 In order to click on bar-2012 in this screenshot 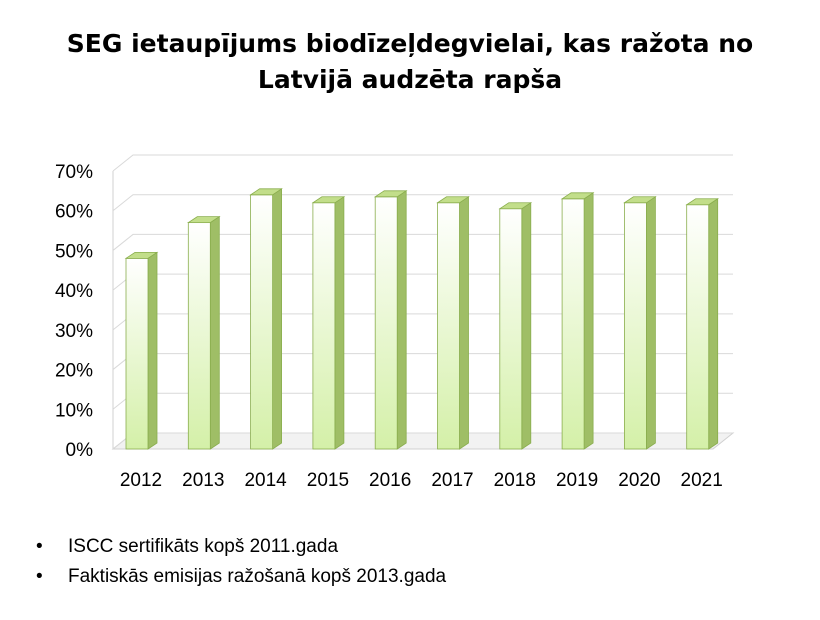, I will do `click(141, 350)`.